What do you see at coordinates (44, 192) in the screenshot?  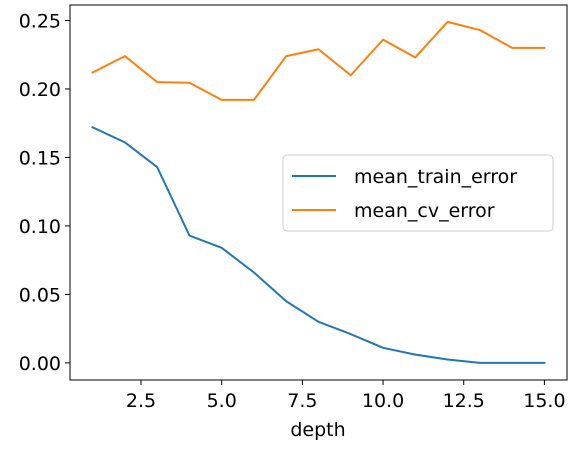 I see `y-axis: 0.00 0.05 0.10 0.15 0.20 0.25` at bounding box center [44, 192].